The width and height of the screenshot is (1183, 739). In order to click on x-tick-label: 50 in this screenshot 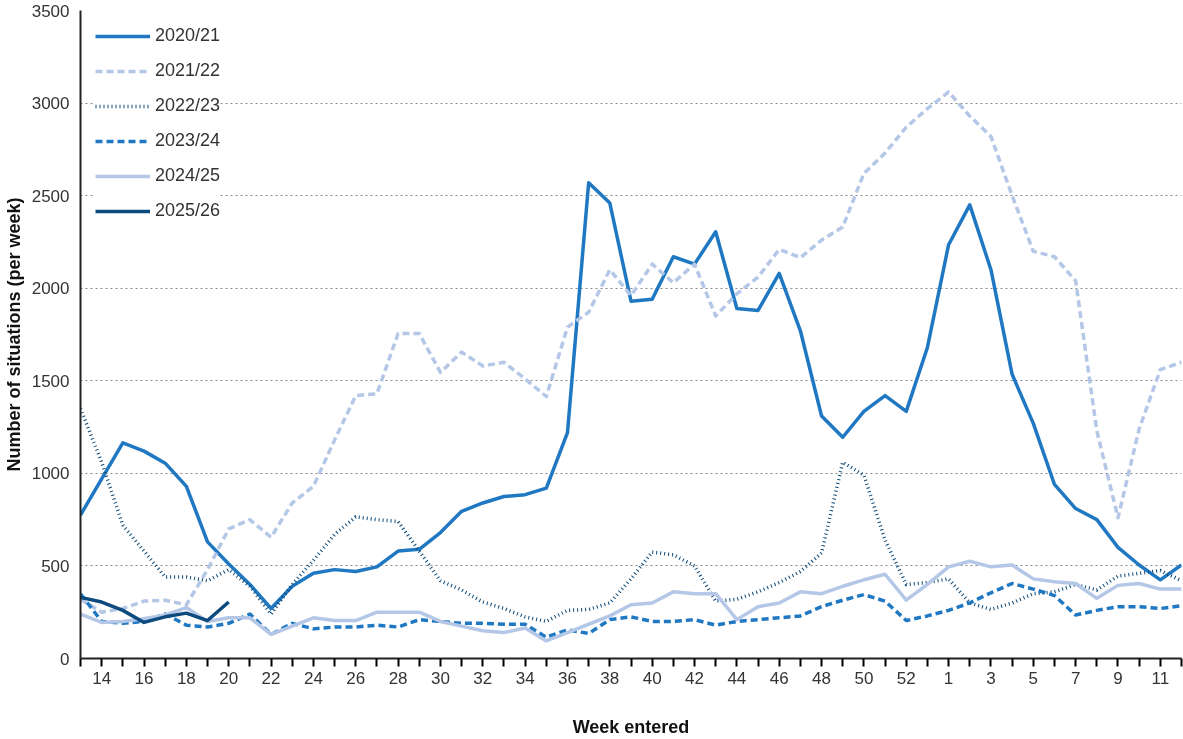, I will do `click(864, 678)`.